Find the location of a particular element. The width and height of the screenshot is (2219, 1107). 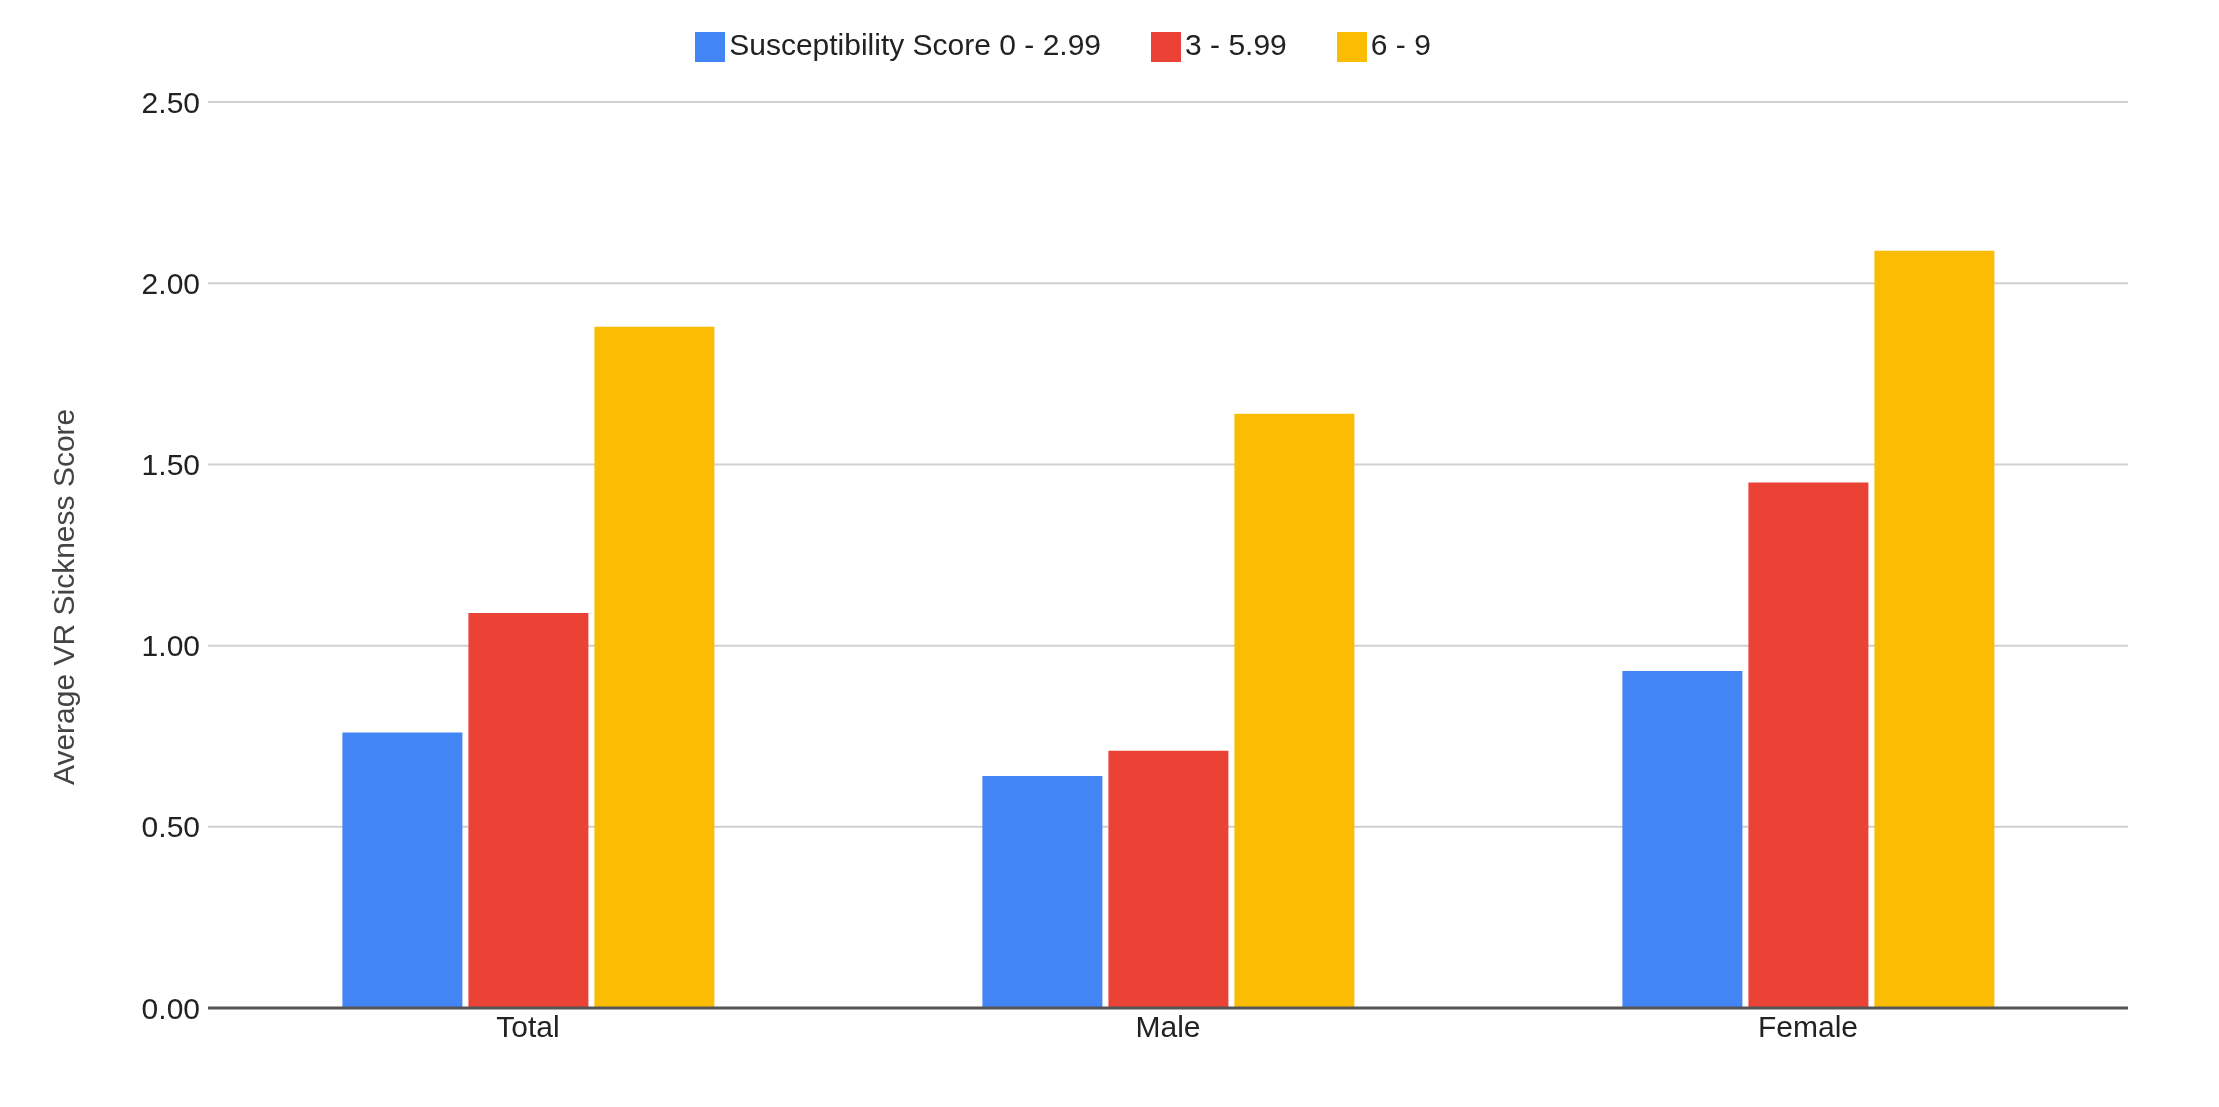

y-tick-label: 0.00 is located at coordinates (170, 1008).